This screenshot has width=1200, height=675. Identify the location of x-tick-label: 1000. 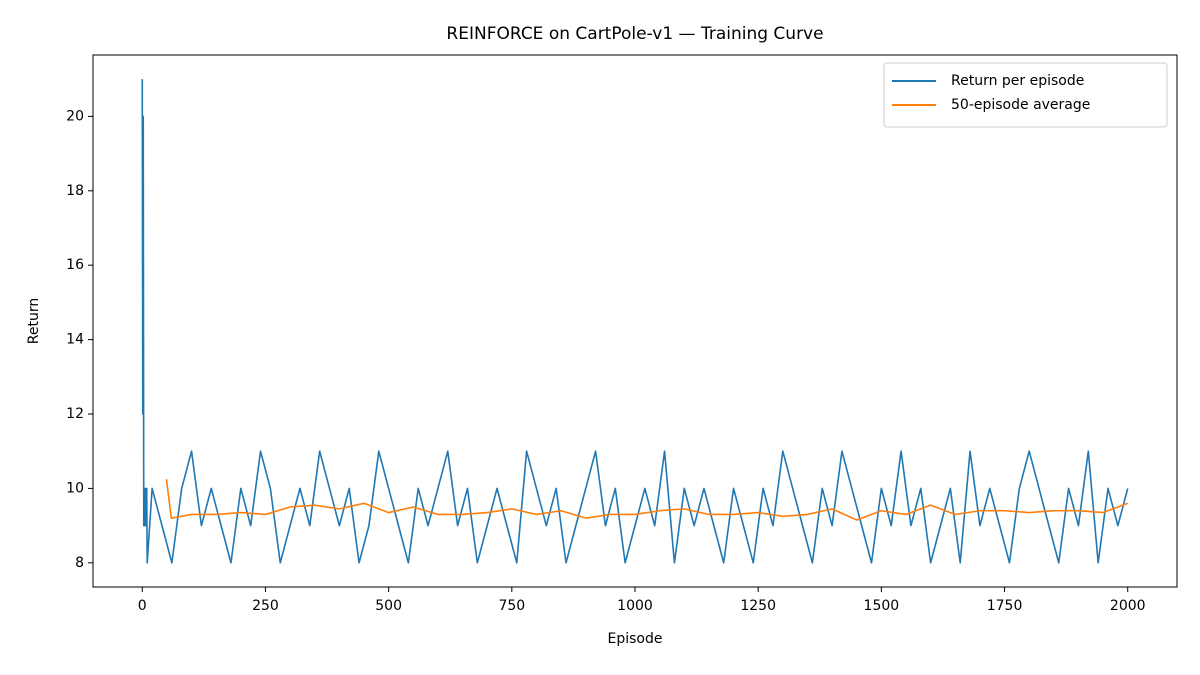
(635, 606).